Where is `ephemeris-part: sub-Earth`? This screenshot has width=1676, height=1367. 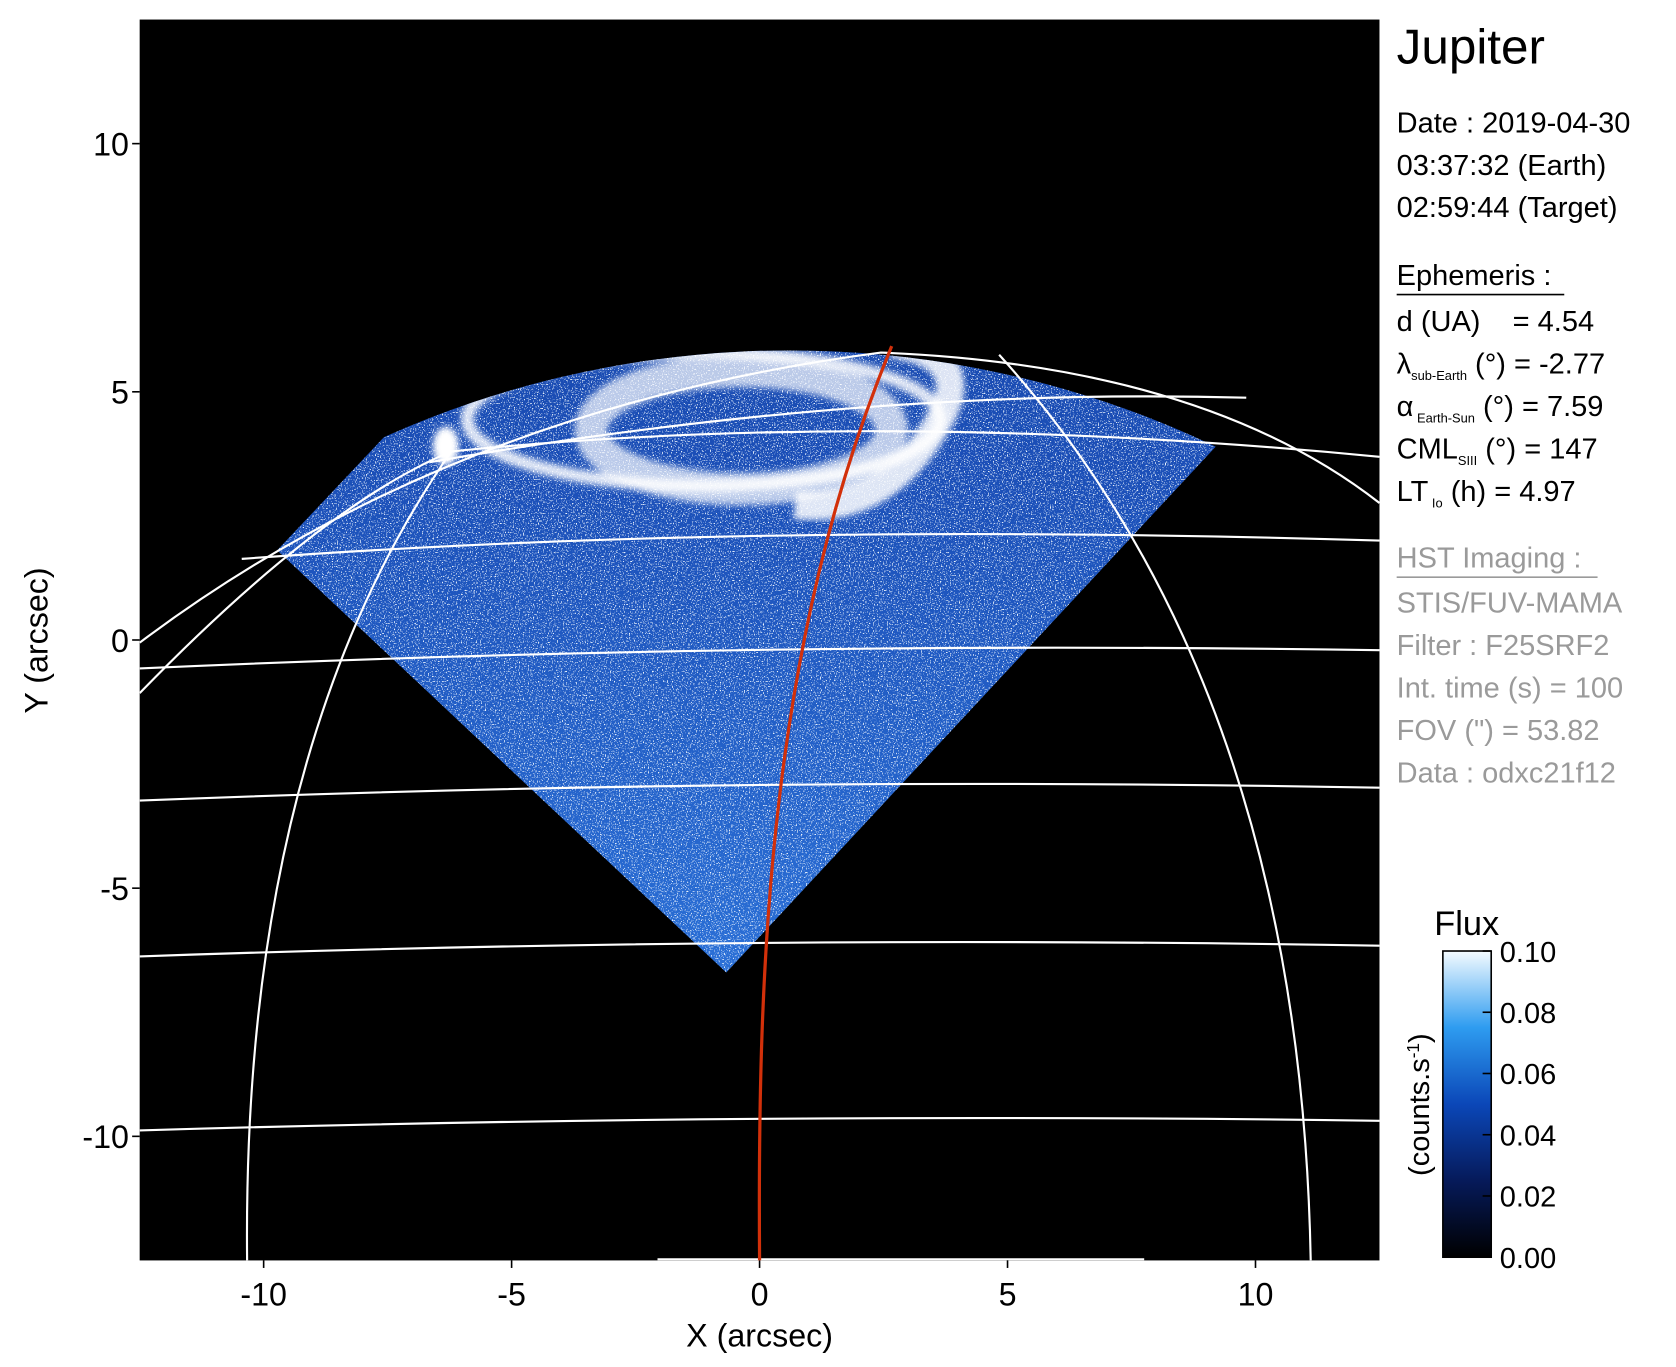 ephemeris-part: sub-Earth is located at coordinates (1439, 375).